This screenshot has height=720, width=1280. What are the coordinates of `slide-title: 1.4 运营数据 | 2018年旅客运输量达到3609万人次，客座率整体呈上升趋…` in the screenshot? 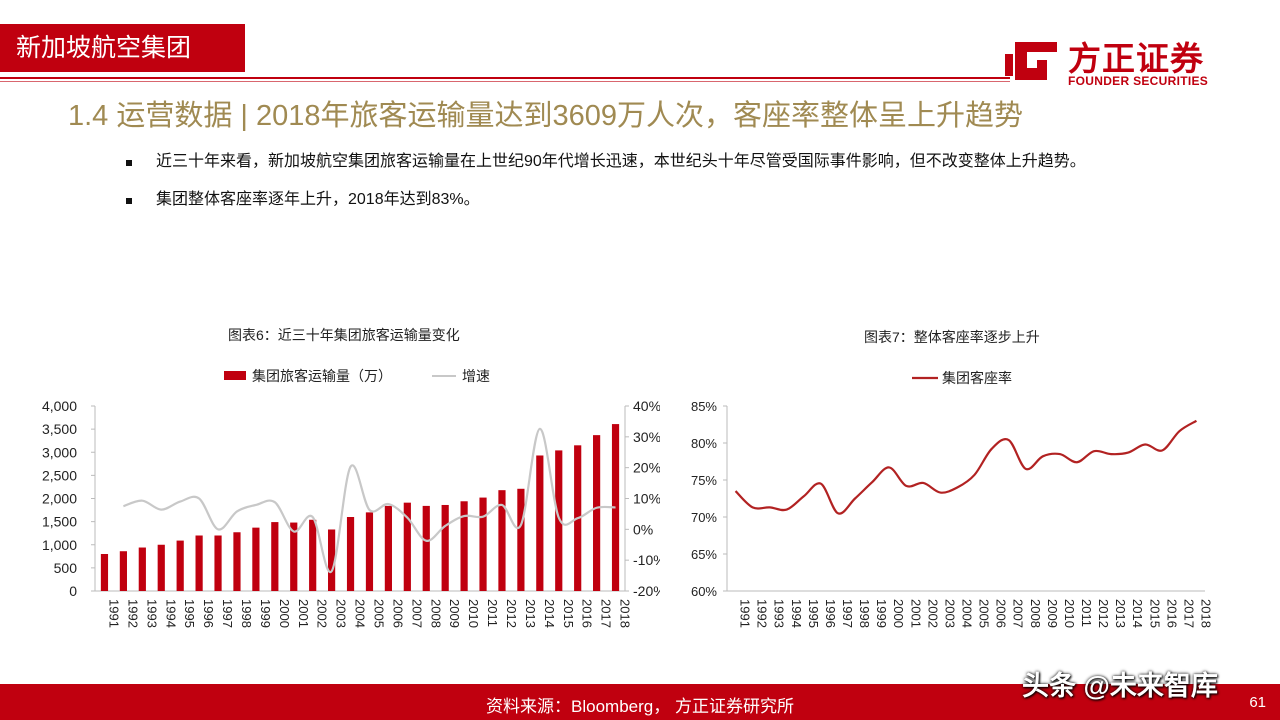 It's located at (546, 116).